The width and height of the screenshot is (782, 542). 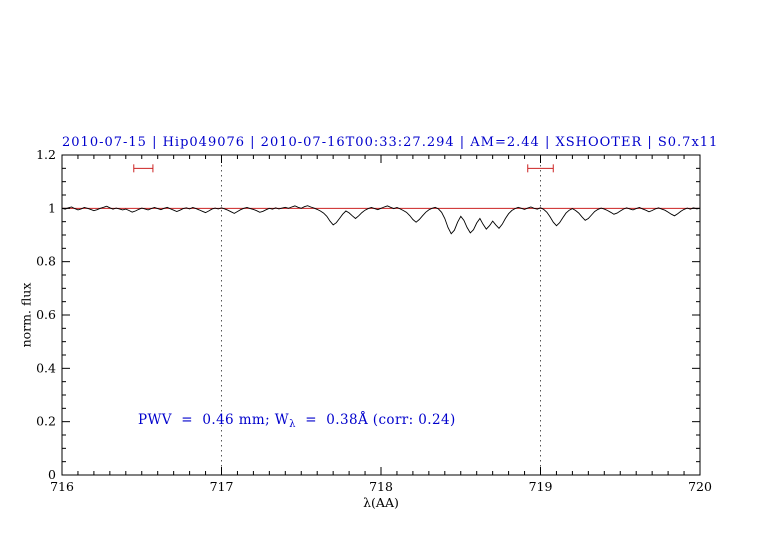 What do you see at coordinates (541, 486) in the screenshot?
I see `x-tick-label: 719` at bounding box center [541, 486].